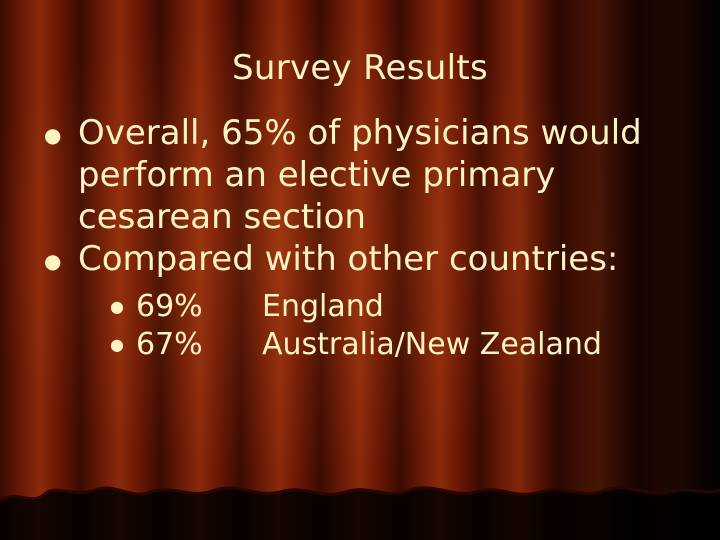 This screenshot has width=720, height=540. What do you see at coordinates (360, 284) in the screenshot?
I see `spacer` at bounding box center [360, 284].